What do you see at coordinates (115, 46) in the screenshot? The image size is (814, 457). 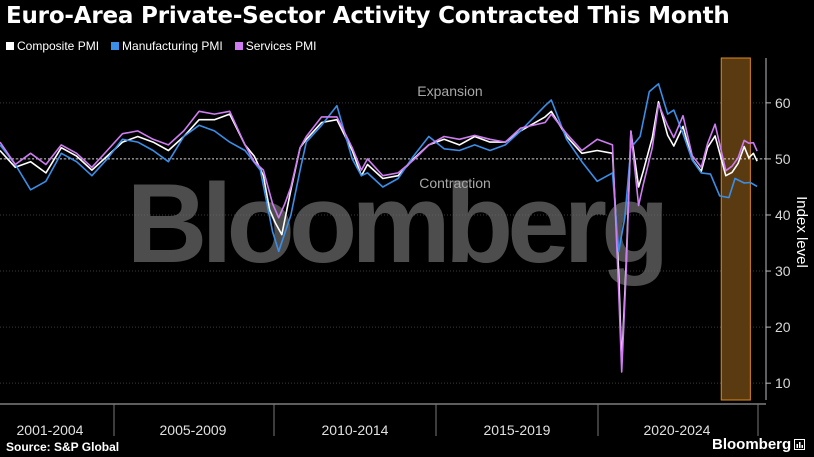 I see `legend-swatch-manufacturing` at bounding box center [115, 46].